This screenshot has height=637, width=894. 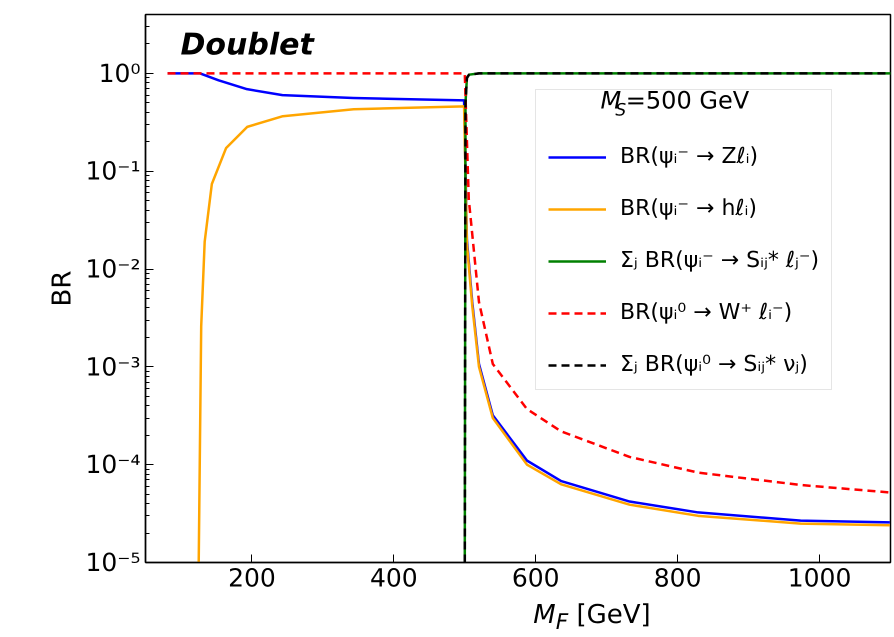 What do you see at coordinates (689, 156) in the screenshot?
I see `legend-label: BR(ψᵢ⁻ → Zℓᵢ)` at bounding box center [689, 156].